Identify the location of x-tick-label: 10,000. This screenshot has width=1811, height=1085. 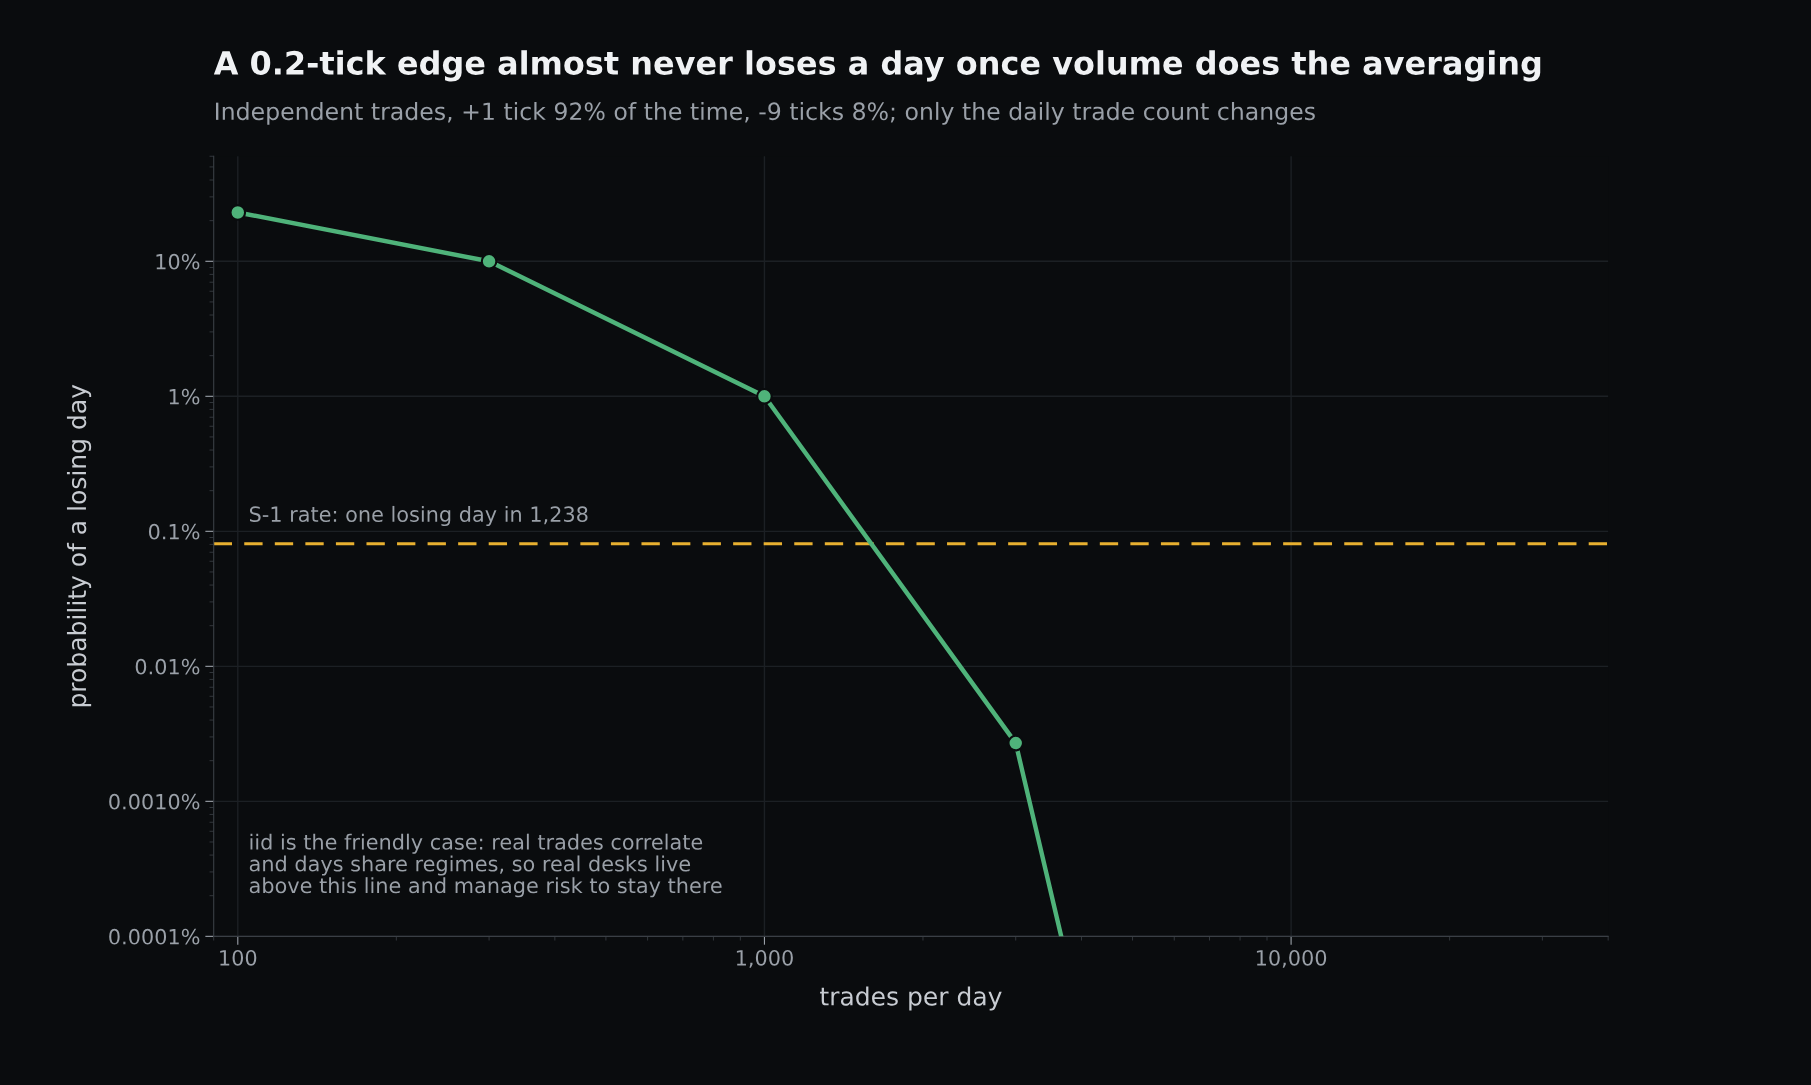
(1291, 958).